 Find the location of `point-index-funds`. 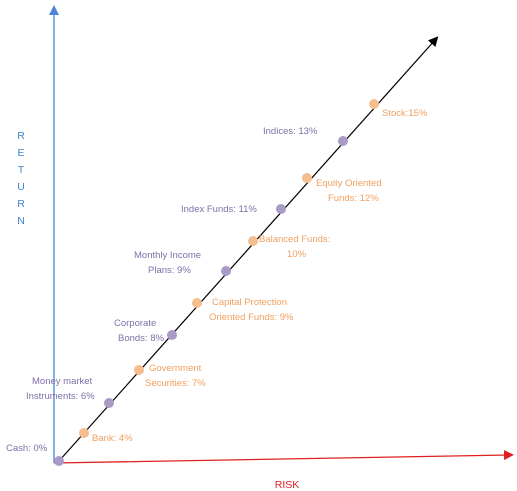

point-index-funds is located at coordinates (281, 209).